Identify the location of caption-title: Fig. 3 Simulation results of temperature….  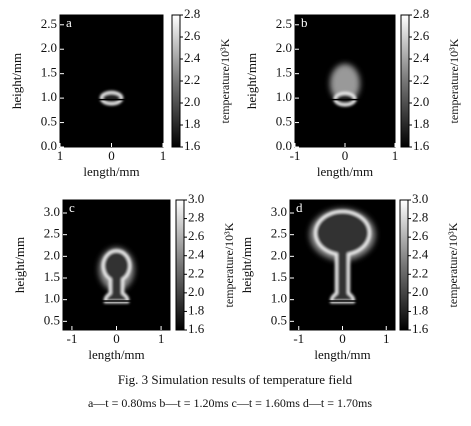
(235, 379).